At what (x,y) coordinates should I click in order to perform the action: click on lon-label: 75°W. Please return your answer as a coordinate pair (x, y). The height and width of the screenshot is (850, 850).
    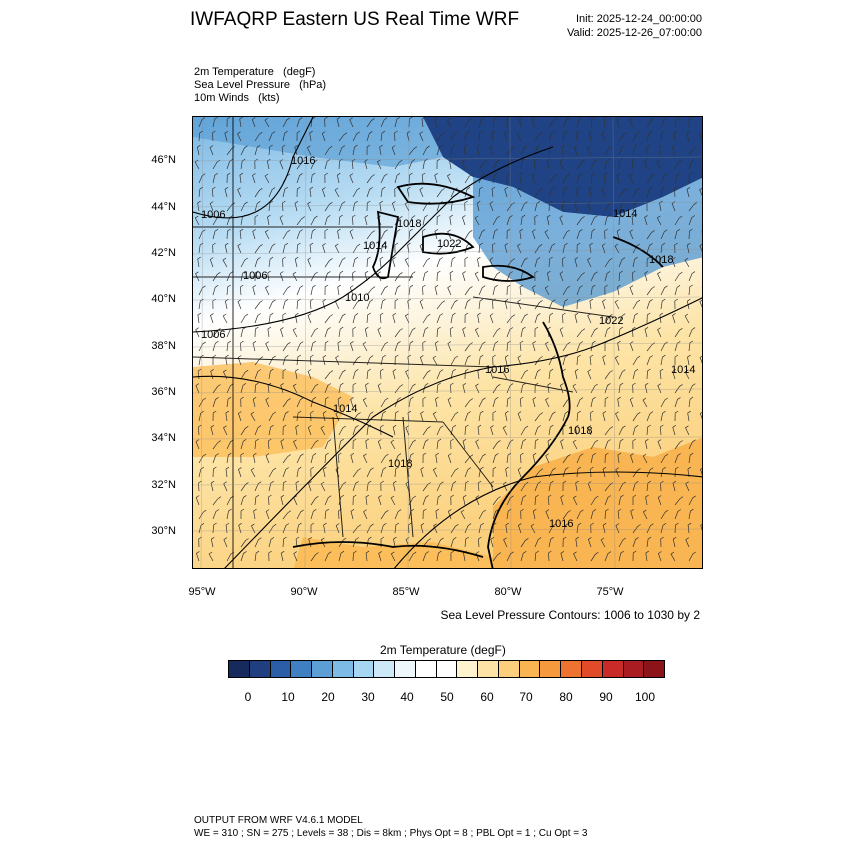
    Looking at the image, I should click on (610, 592).